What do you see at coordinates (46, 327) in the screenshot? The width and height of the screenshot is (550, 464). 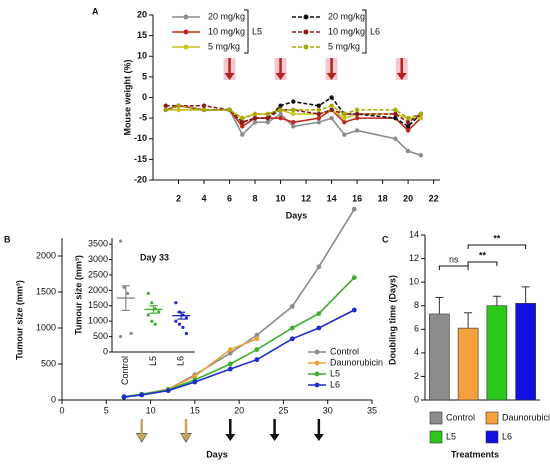 I see `y-tick-label: 1000` at bounding box center [46, 327].